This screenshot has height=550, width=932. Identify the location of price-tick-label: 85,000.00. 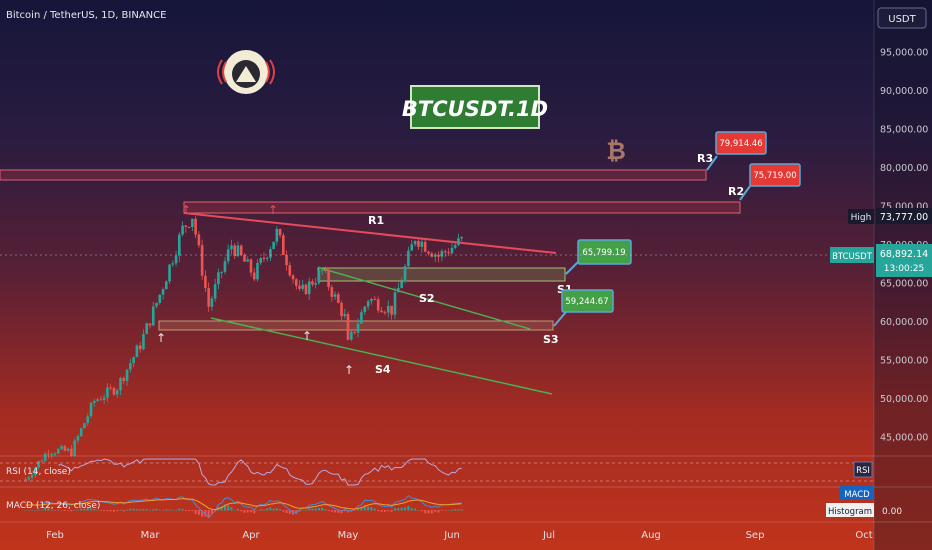
(904, 130).